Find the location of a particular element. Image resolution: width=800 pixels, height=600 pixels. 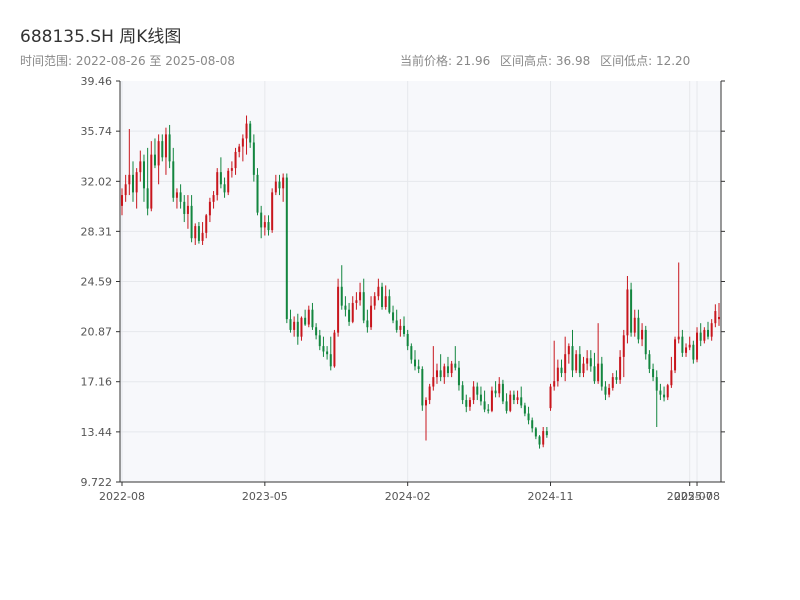

y-tick-label: 13.44 is located at coordinates (97, 432).